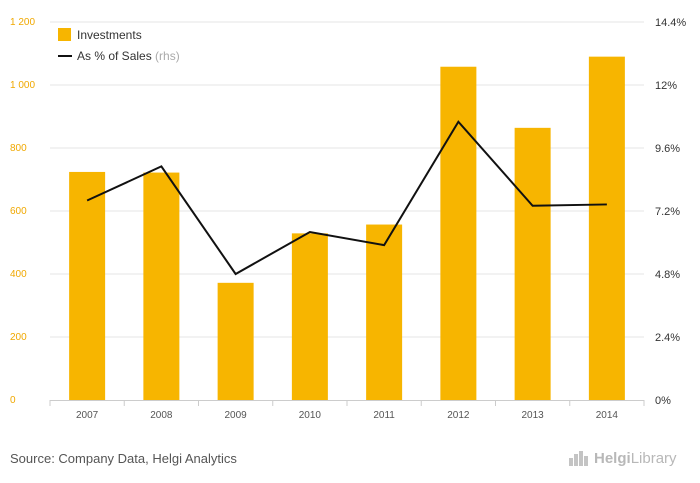  I want to click on left-y-tick-label: 400, so click(18, 274).